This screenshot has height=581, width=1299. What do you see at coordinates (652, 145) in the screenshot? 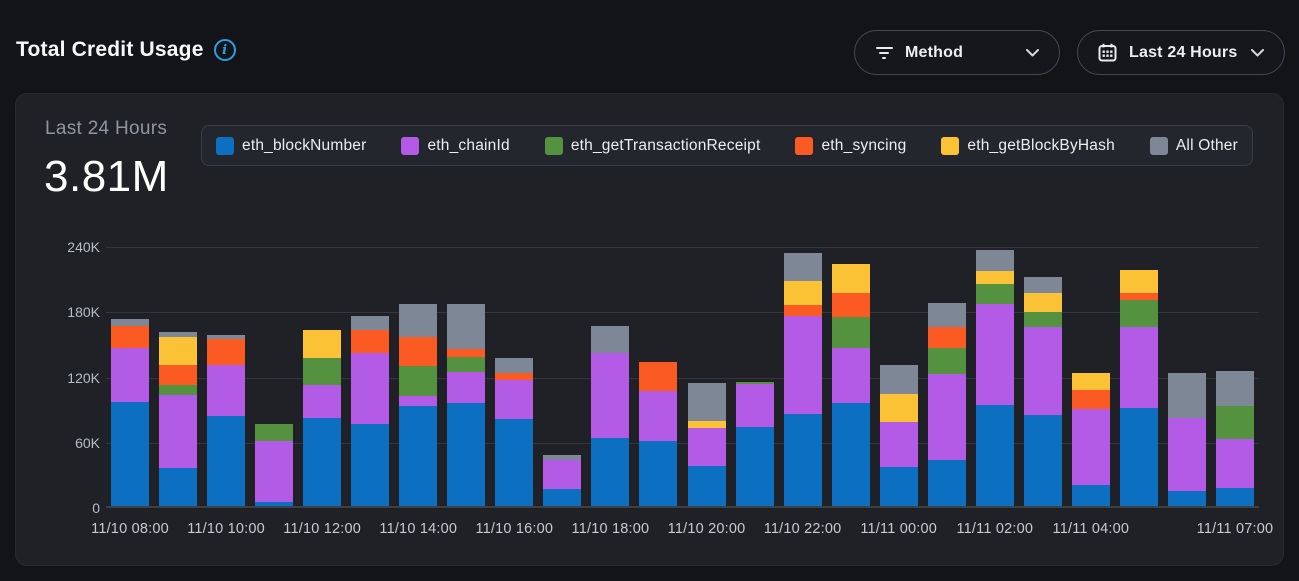
I see `legend-item: eth_getTransactionReceipt` at bounding box center [652, 145].